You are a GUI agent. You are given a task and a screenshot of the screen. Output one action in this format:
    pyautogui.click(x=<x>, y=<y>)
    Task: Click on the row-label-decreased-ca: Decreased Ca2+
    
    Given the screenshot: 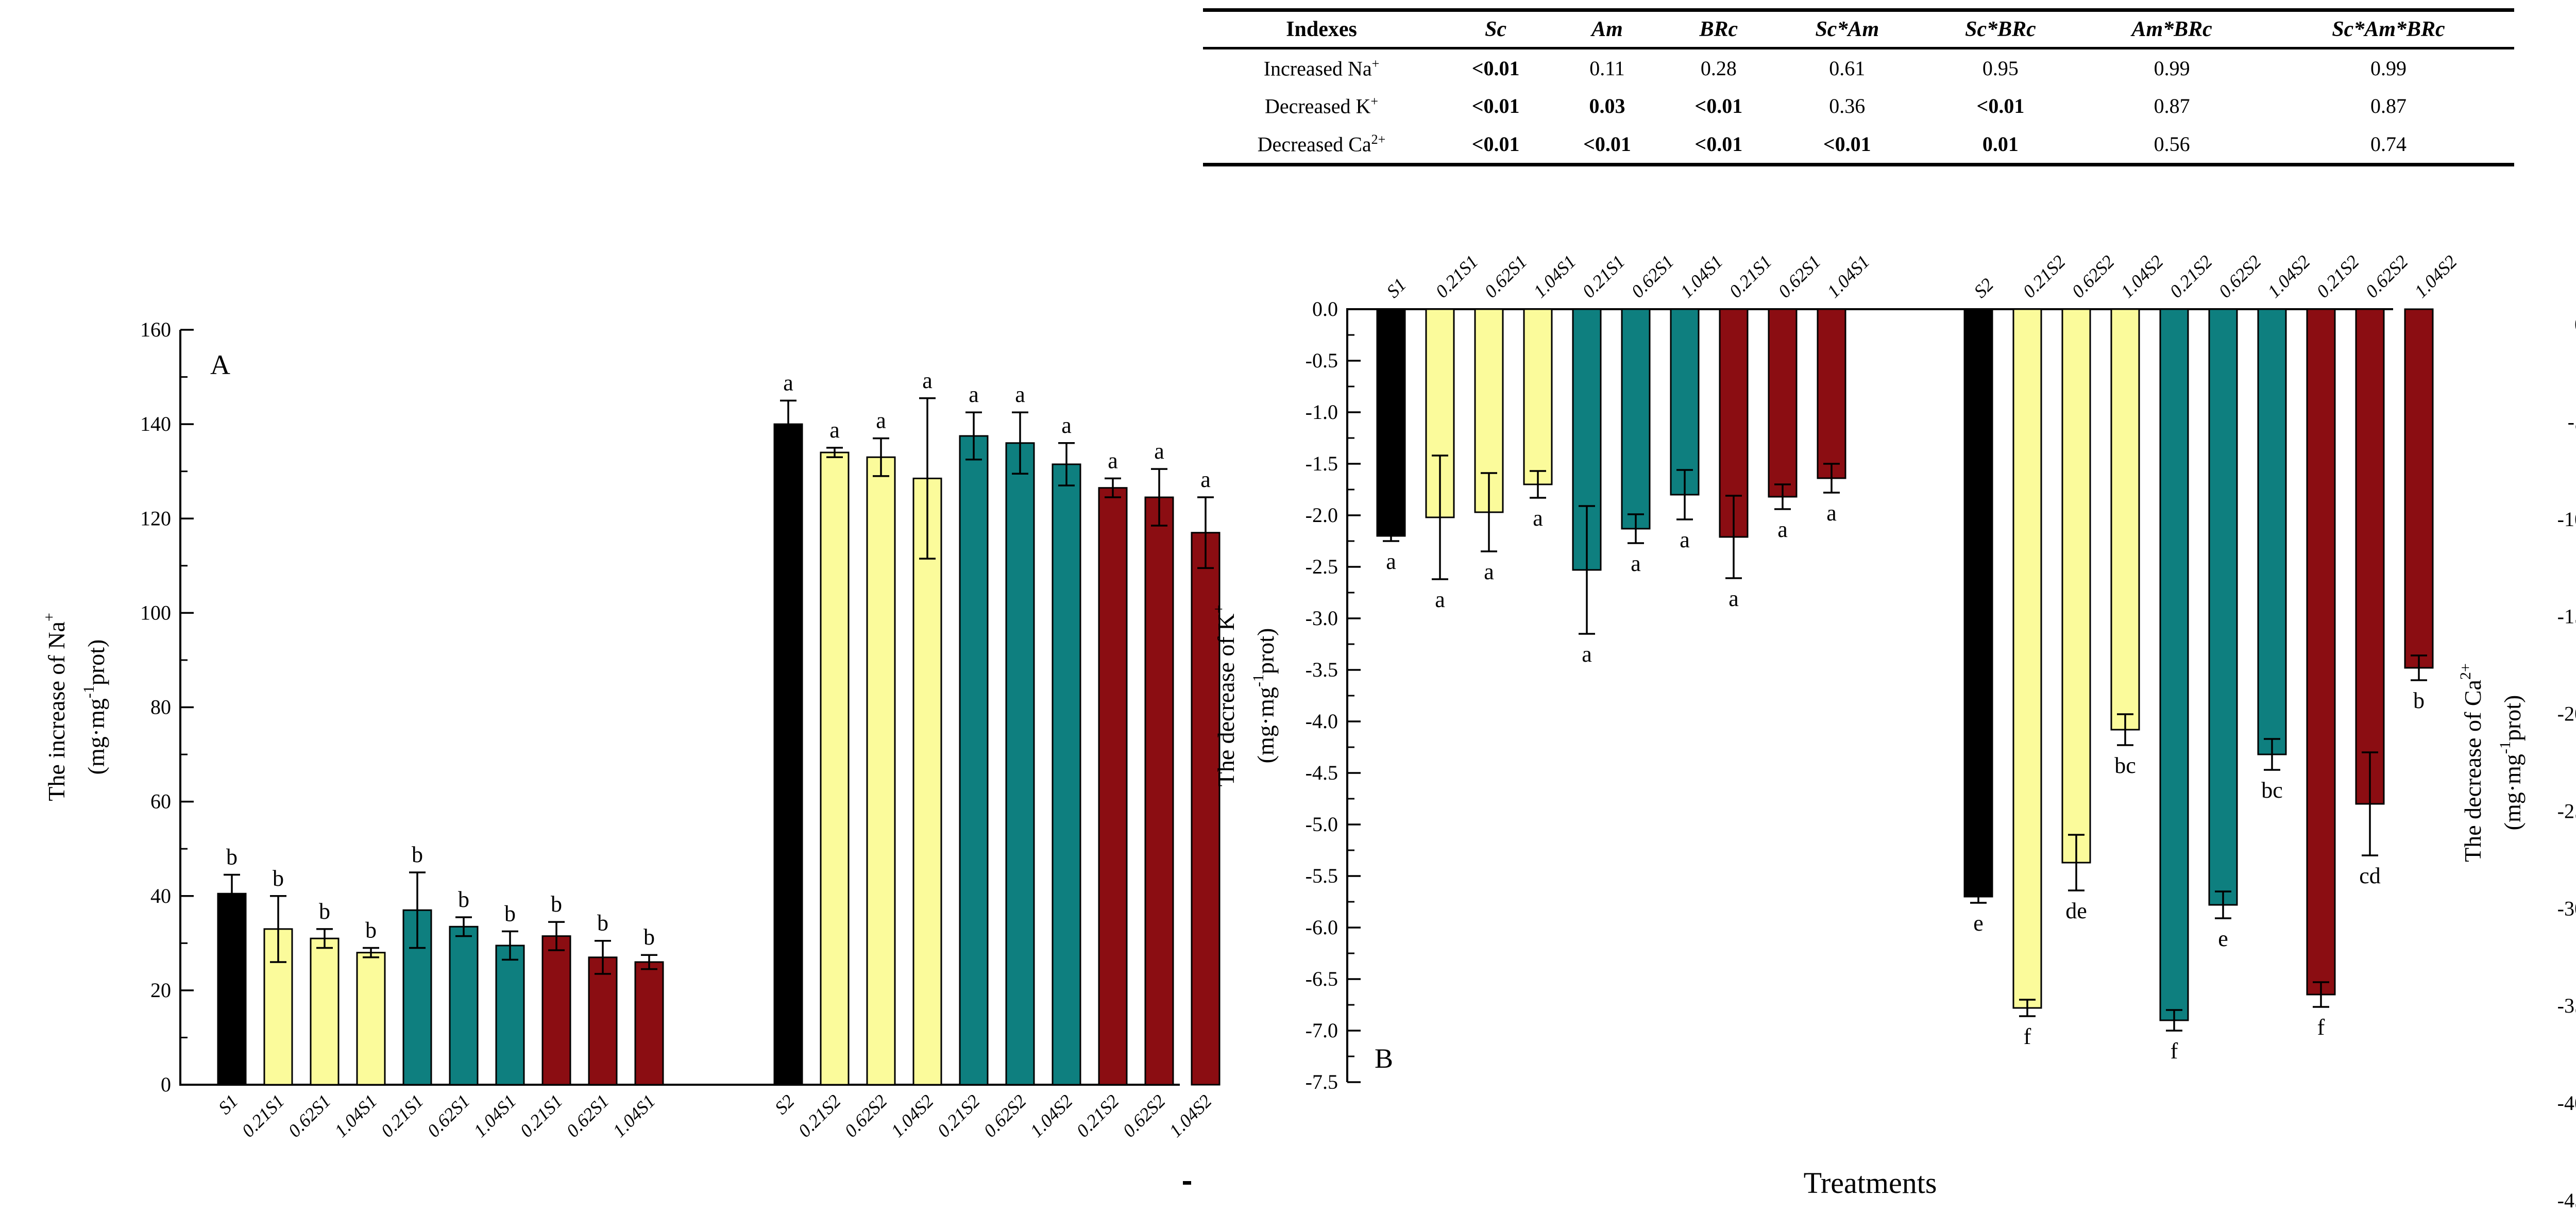 What is the action you would take?
    pyautogui.click(x=1321, y=143)
    